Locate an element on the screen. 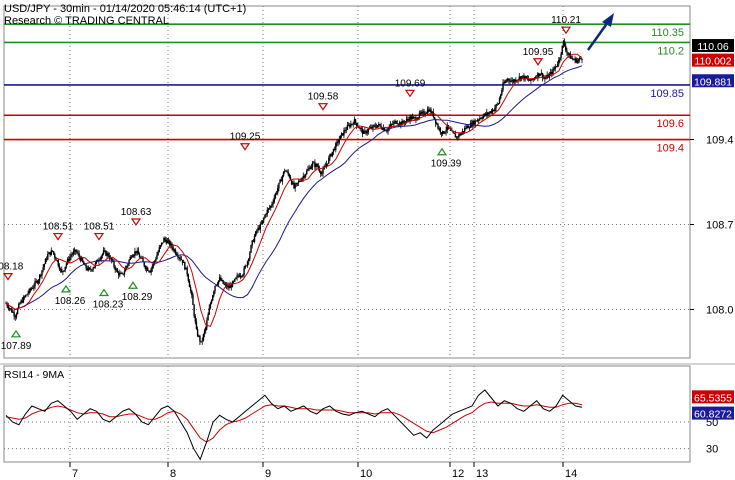 The image size is (735, 480). high-label: 109.58 is located at coordinates (323, 97).